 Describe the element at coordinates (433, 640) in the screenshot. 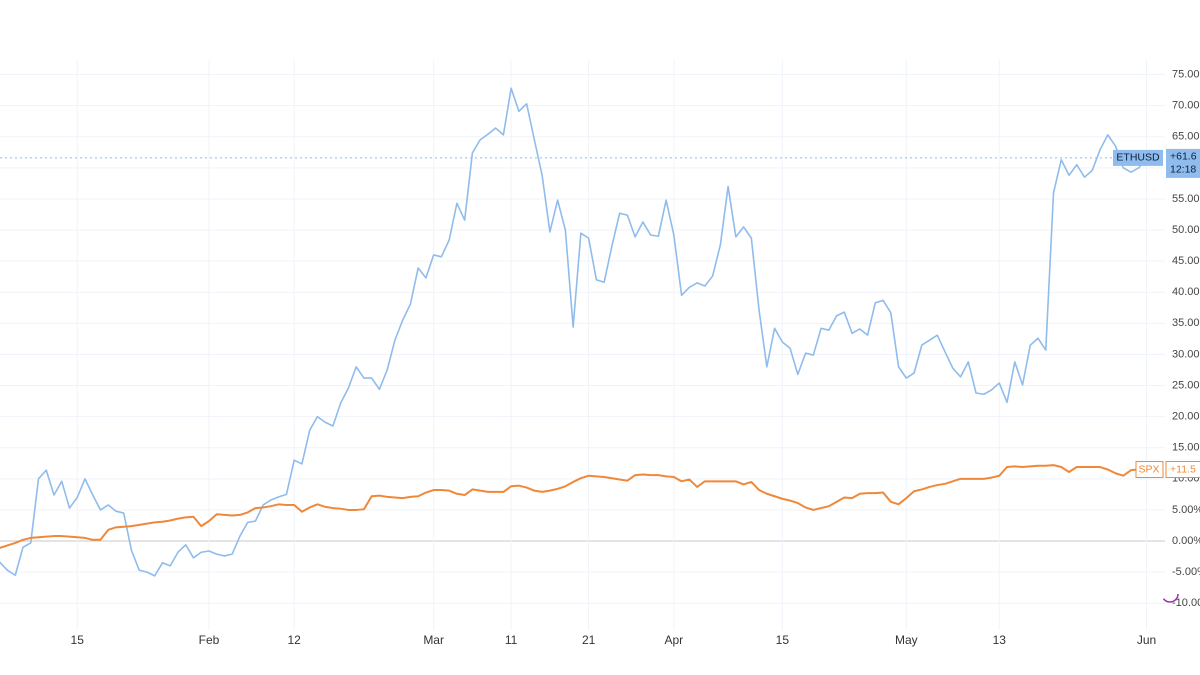

I see `x-tick-label: Mar` at that location.